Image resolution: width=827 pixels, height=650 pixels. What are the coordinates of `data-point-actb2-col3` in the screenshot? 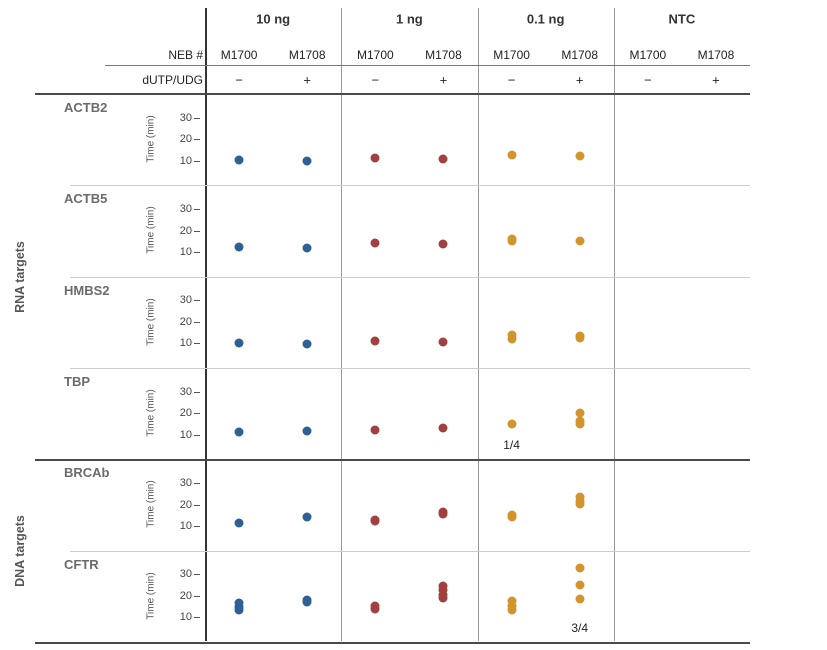 It's located at (443, 159).